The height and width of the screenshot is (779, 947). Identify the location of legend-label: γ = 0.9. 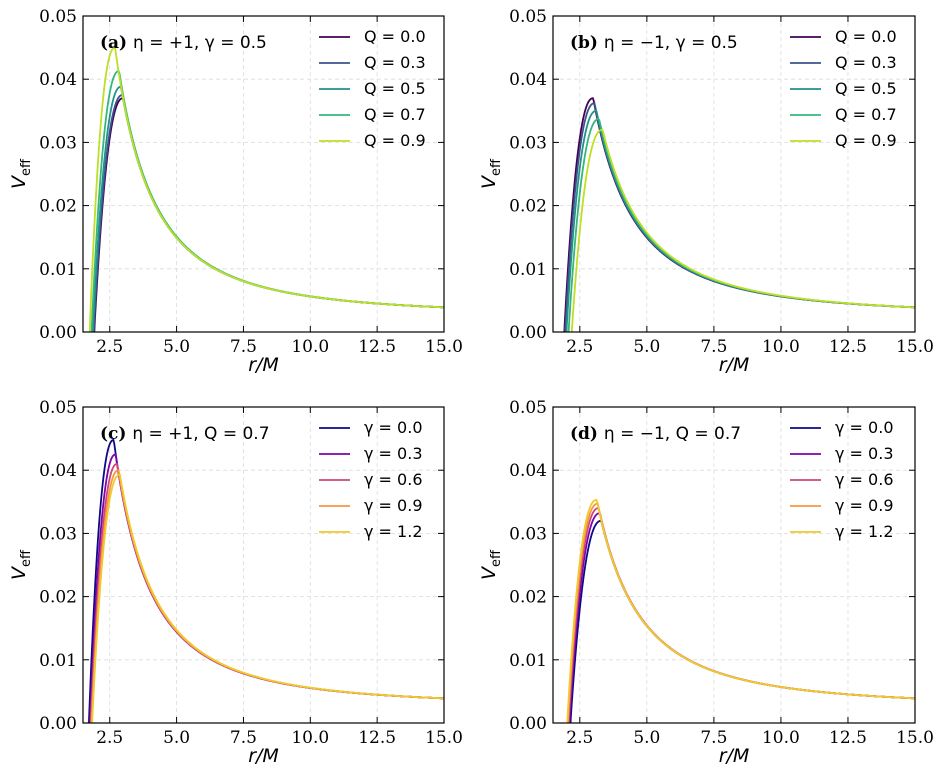
(393, 505).